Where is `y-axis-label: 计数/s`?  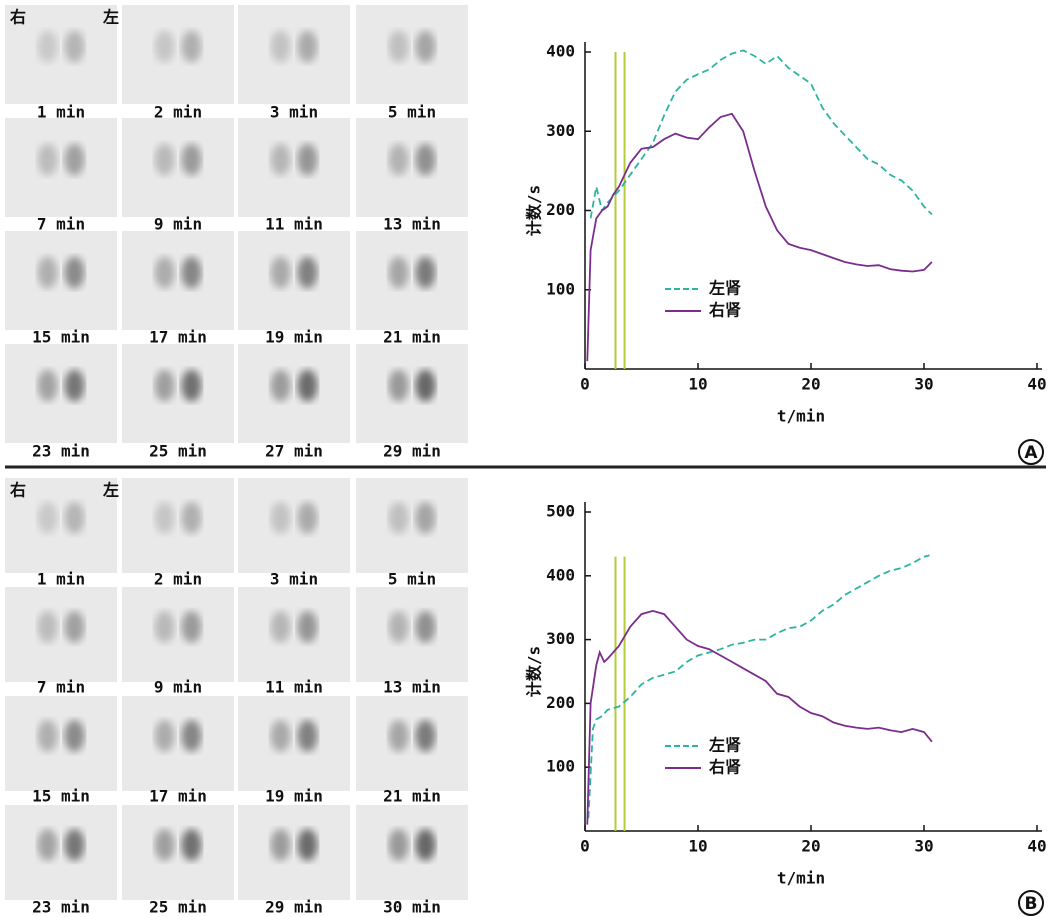
y-axis-label: 计数/s is located at coordinates (534, 210).